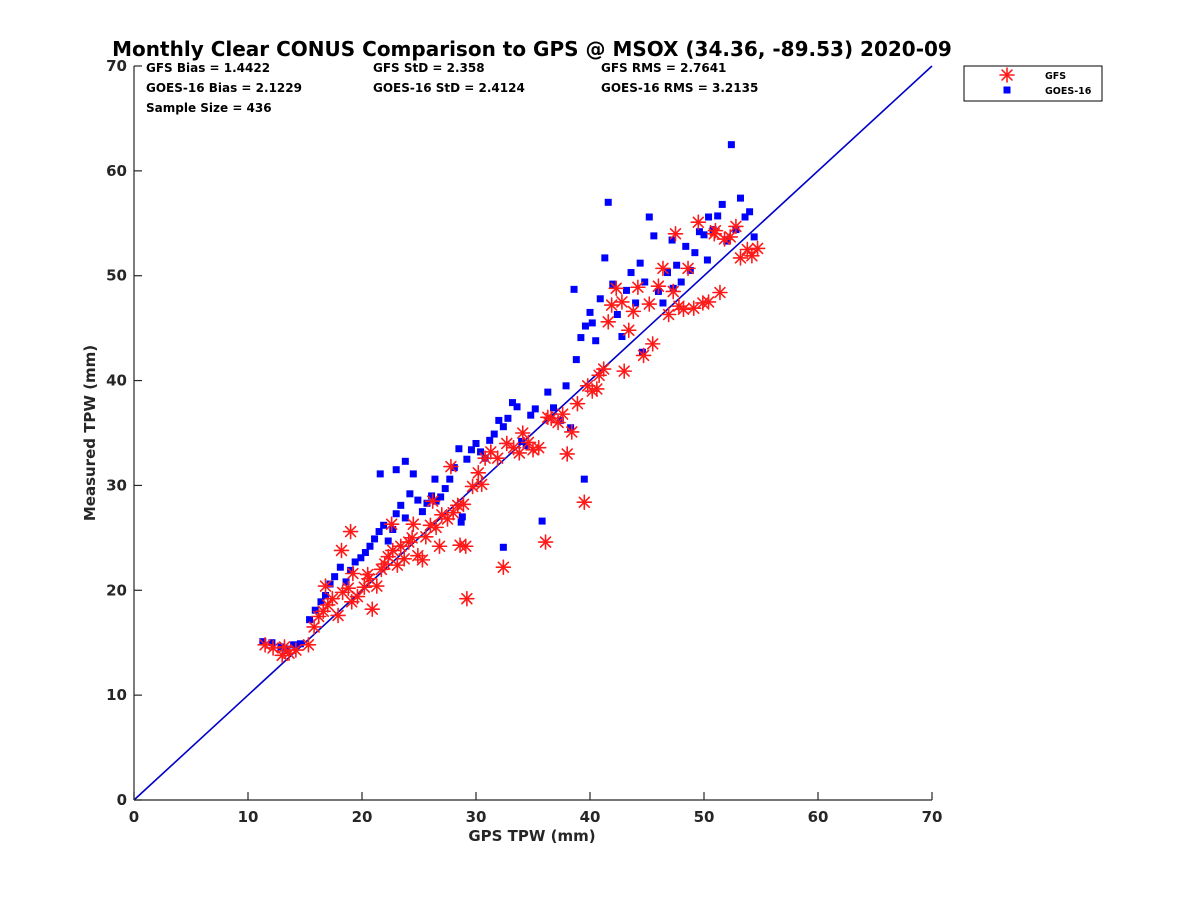 The height and width of the screenshot is (900, 1200). I want to click on x-tick-label: 40, so click(590, 817).